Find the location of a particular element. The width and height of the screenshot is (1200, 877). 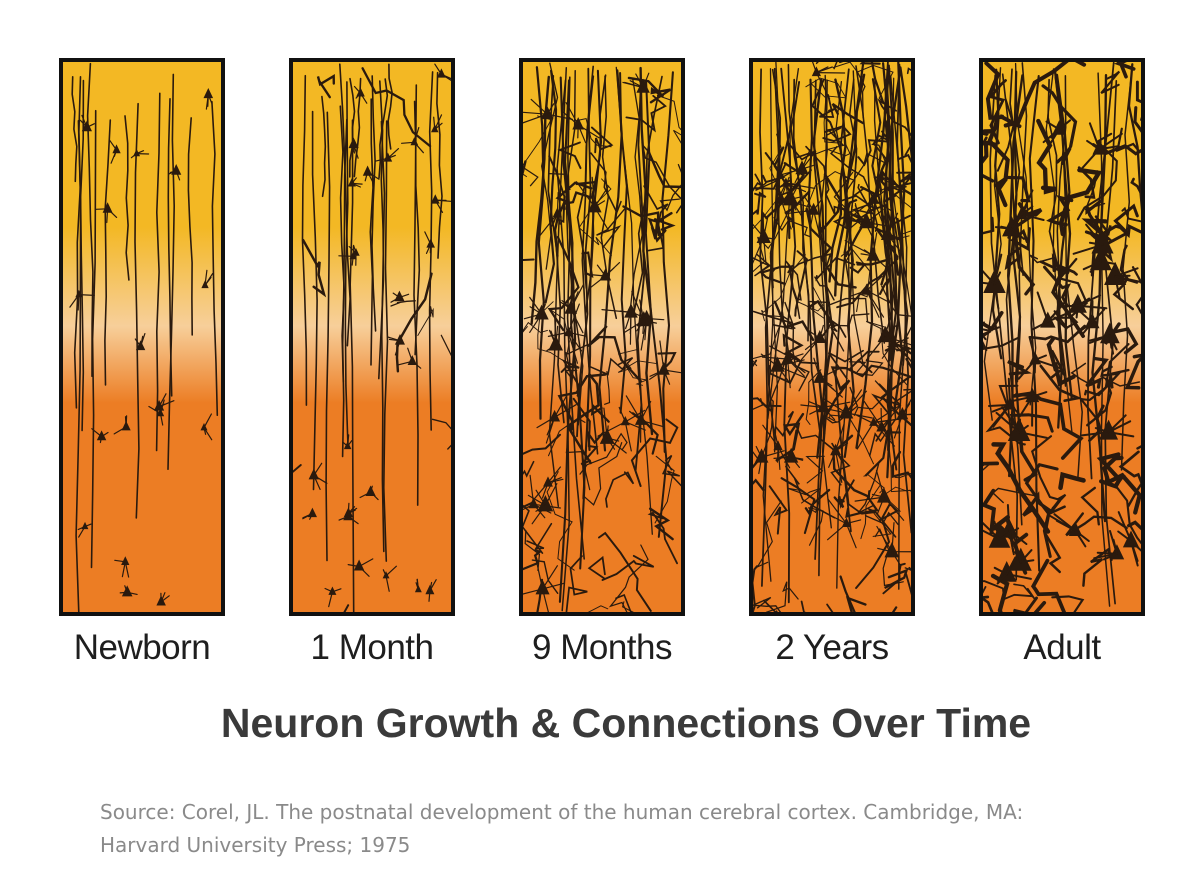

label-newborn: Newborn is located at coordinates (142, 647).